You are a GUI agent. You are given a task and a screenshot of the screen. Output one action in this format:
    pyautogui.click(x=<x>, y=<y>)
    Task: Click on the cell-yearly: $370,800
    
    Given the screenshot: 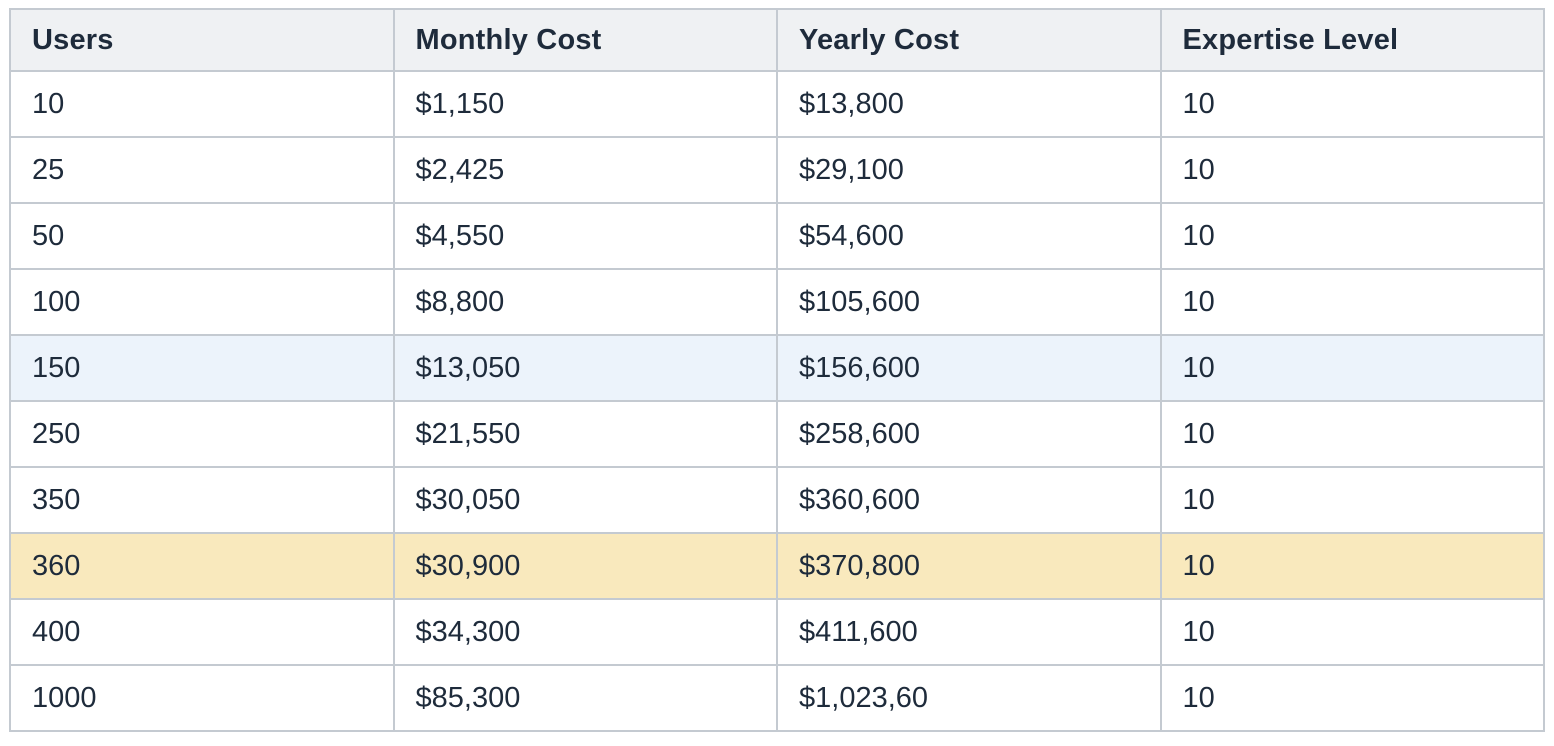 What is the action you would take?
    pyautogui.click(x=969, y=566)
    